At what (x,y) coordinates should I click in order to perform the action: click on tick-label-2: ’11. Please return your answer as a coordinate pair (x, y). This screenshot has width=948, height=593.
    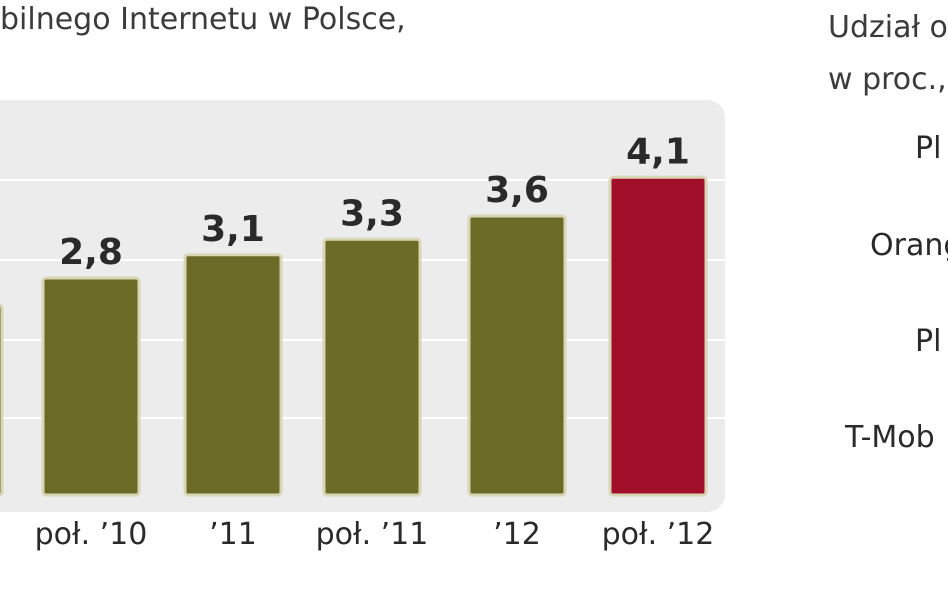
    Looking at the image, I should click on (233, 534).